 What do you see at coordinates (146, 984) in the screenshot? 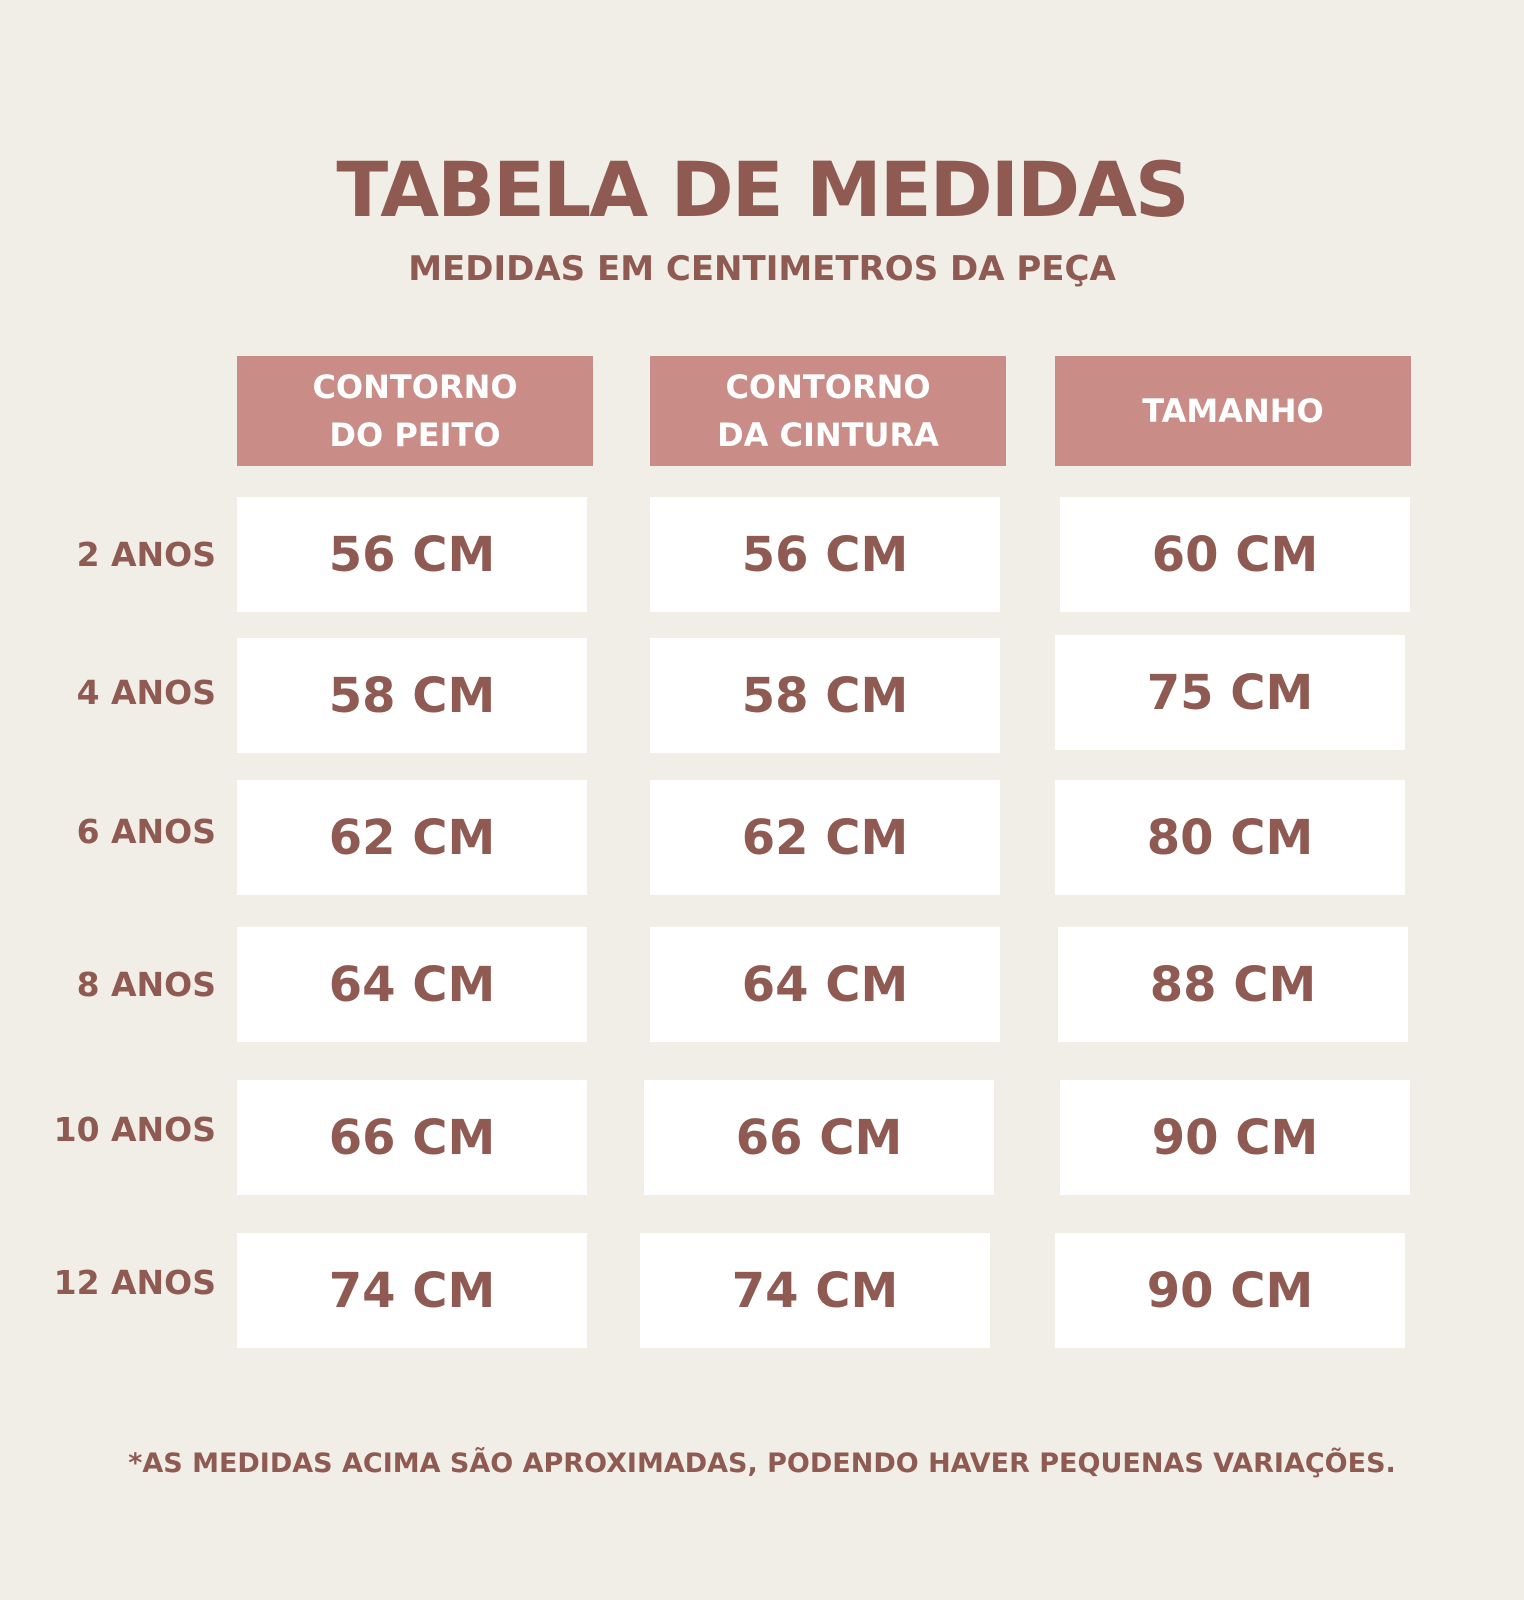
I see `row-label: 8 ANOS` at bounding box center [146, 984].